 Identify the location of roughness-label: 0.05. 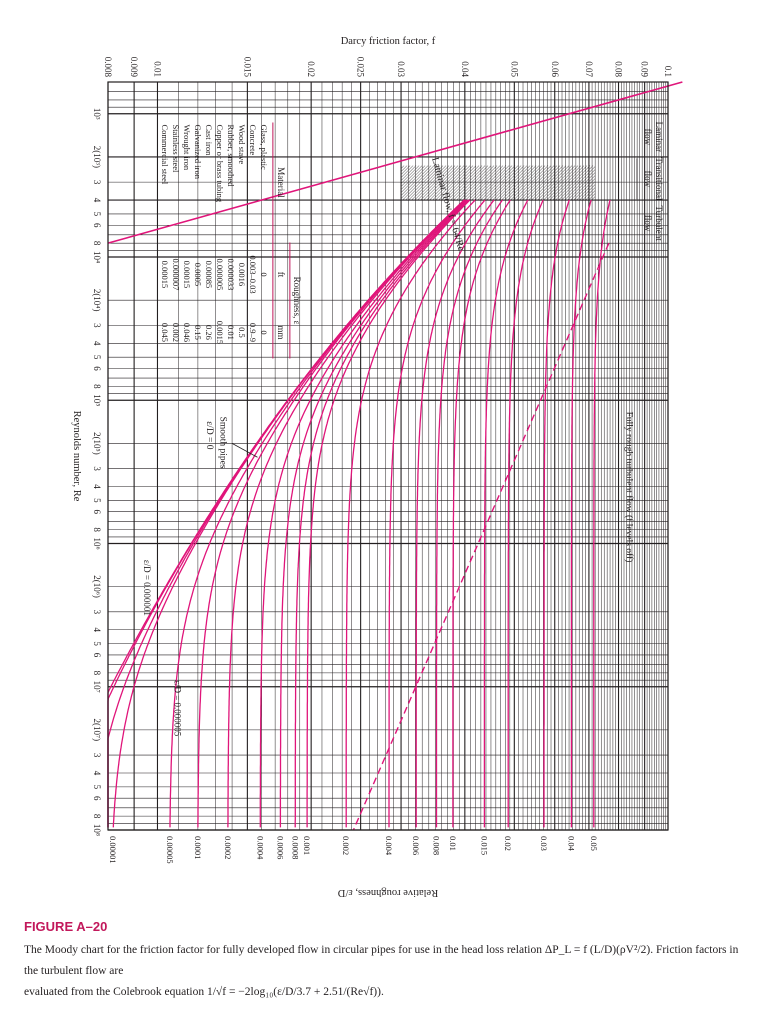
(594, 843).